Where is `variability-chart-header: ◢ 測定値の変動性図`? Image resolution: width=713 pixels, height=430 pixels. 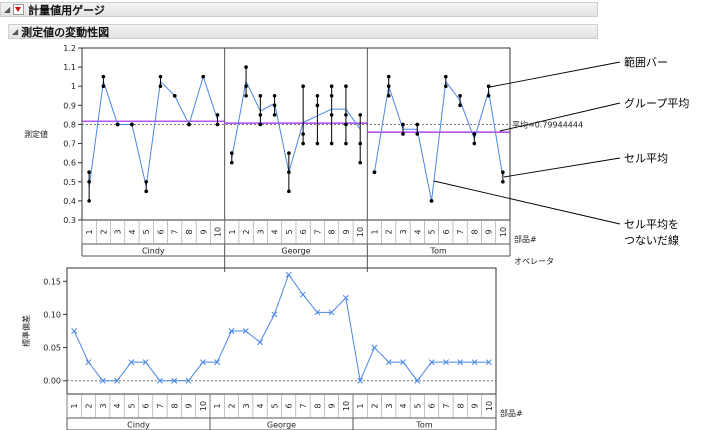 variability-chart-header: ◢ 測定値の変動性図 is located at coordinates (303, 31).